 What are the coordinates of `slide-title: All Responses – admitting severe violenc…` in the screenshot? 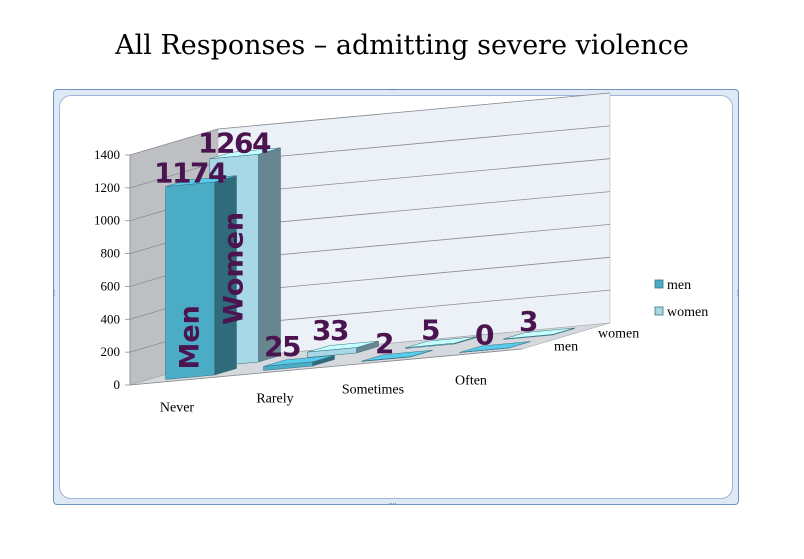 It's located at (402, 45).